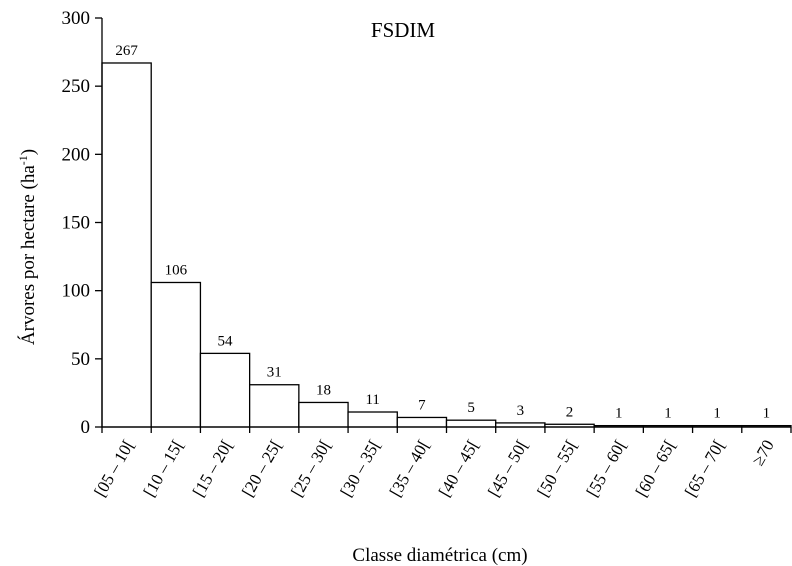 The height and width of the screenshot is (566, 792). I want to click on data-label: 2, so click(570, 412).